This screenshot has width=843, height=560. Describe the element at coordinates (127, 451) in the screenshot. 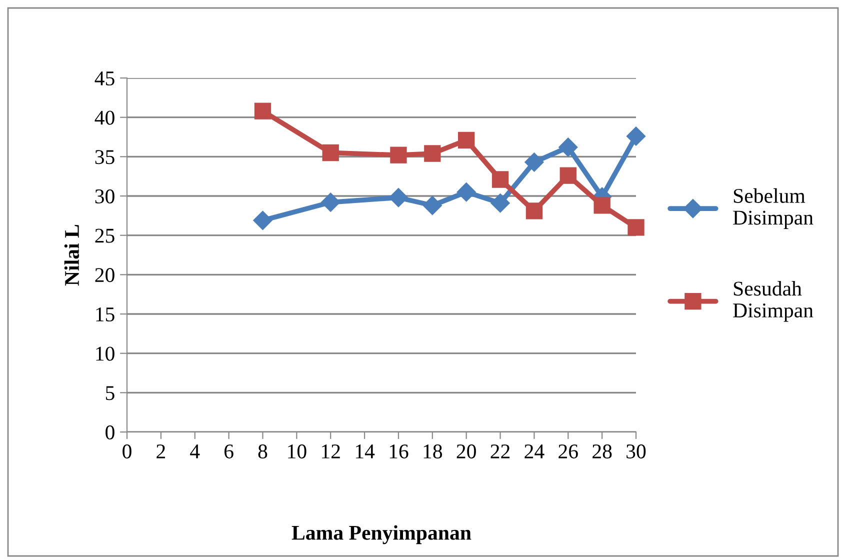

I see `x-tick-label: 0` at that location.